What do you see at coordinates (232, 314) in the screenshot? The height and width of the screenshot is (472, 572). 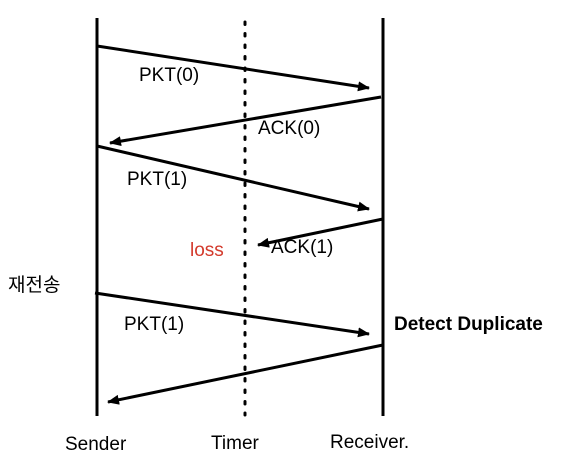 I see `pkt1-retransmit-arrow` at bounding box center [232, 314].